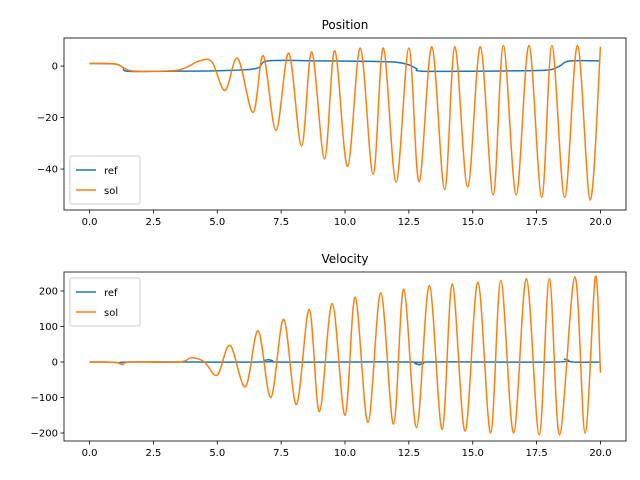 The image size is (640, 480). Describe the element at coordinates (344, 259) in the screenshot. I see `chart-title: Velocity` at that location.